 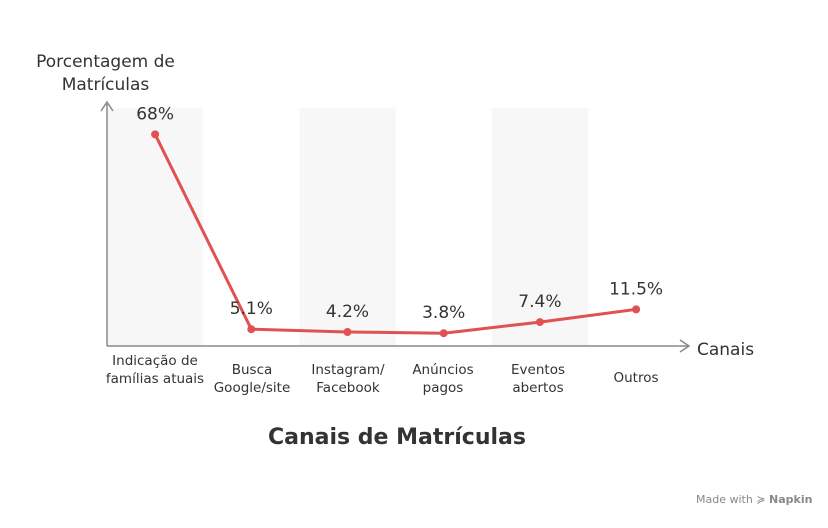 I want to click on y-axis-arrowhead, so click(x=107, y=106).